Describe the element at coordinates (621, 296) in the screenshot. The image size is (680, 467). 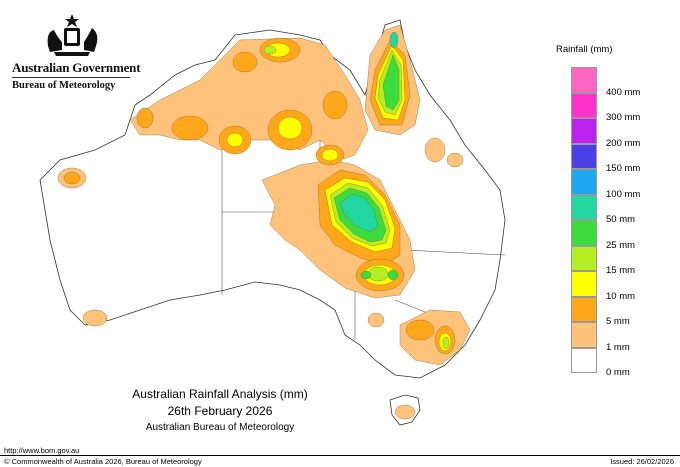
I see `legend-label: 10 mm` at that location.